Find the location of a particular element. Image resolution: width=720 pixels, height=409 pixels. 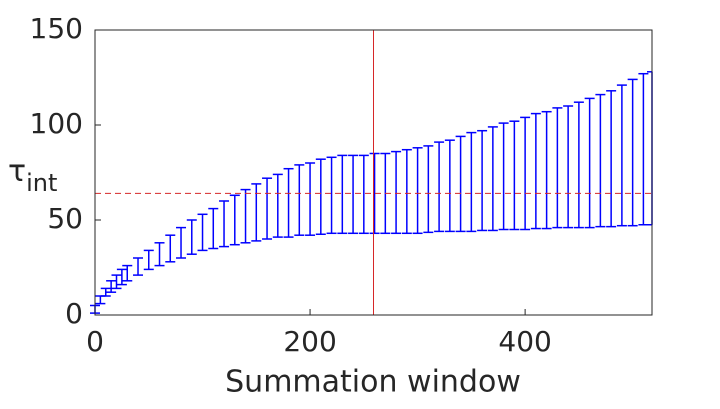

y-tick-label: 100 is located at coordinates (56, 123).